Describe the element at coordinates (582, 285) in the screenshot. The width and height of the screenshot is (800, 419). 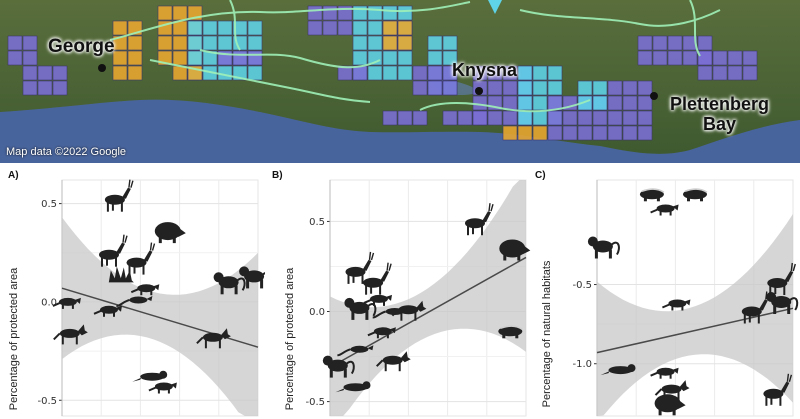
I see `y-tick-label: -0.5` at that location.